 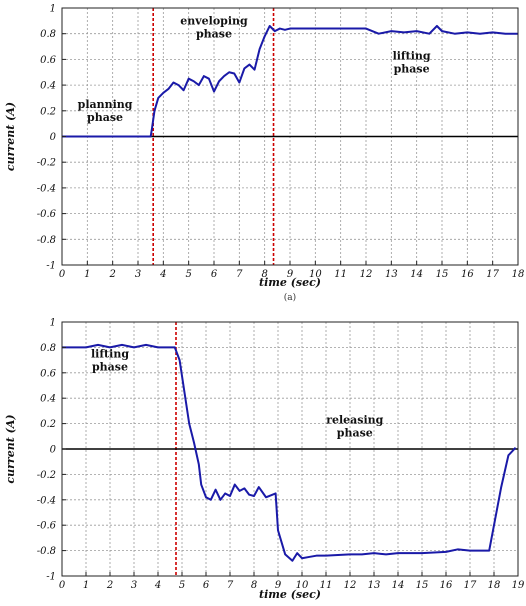 I want to click on phase-annotation-line: enveloping, so click(x=214, y=21).